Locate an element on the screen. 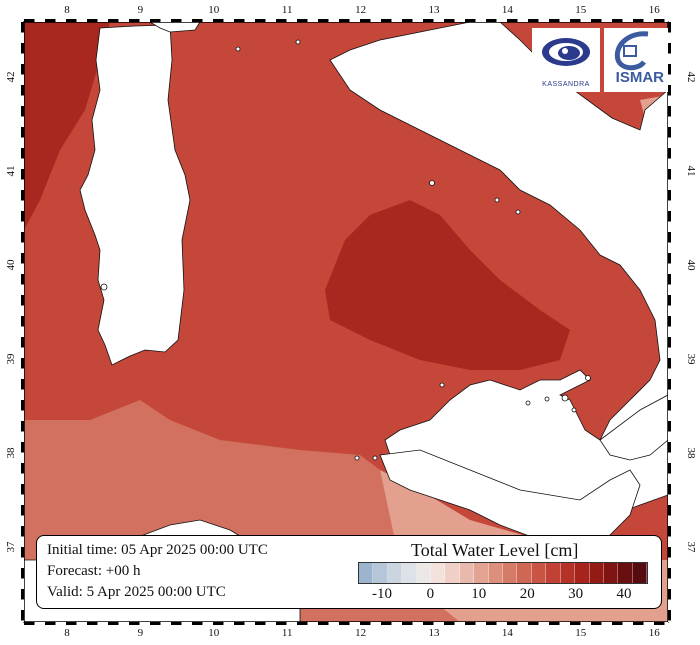 The image size is (700, 645). lon-label-top: 13 is located at coordinates (435, 10).